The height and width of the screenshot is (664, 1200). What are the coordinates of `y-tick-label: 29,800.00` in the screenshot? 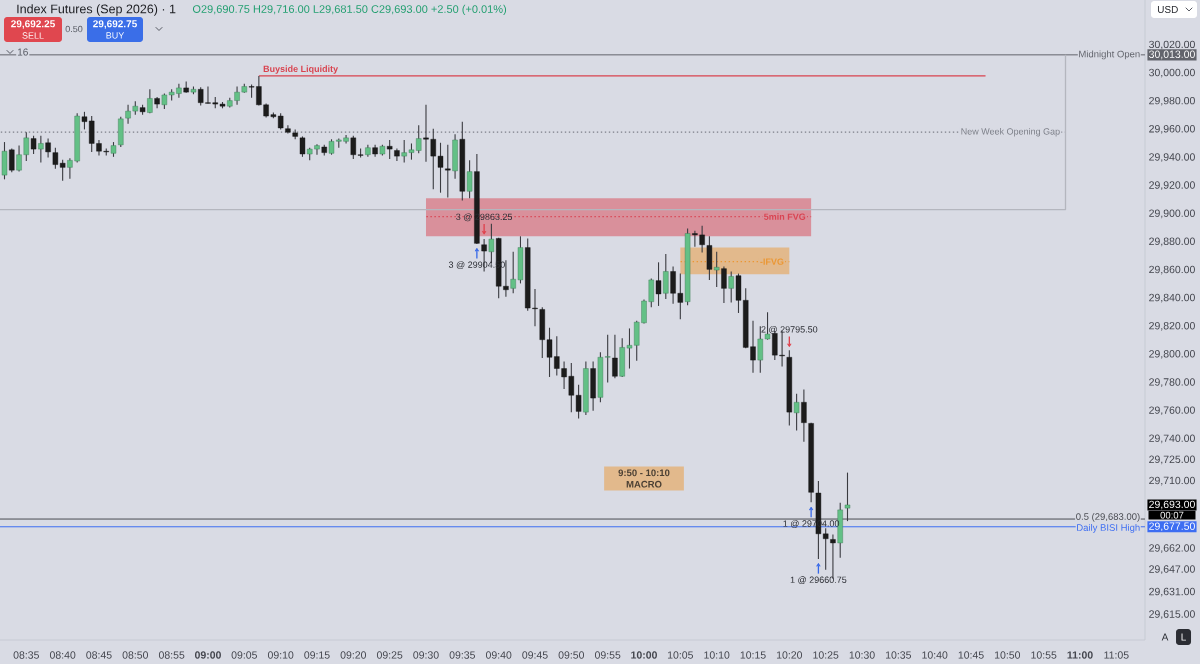 It's located at (1172, 354).